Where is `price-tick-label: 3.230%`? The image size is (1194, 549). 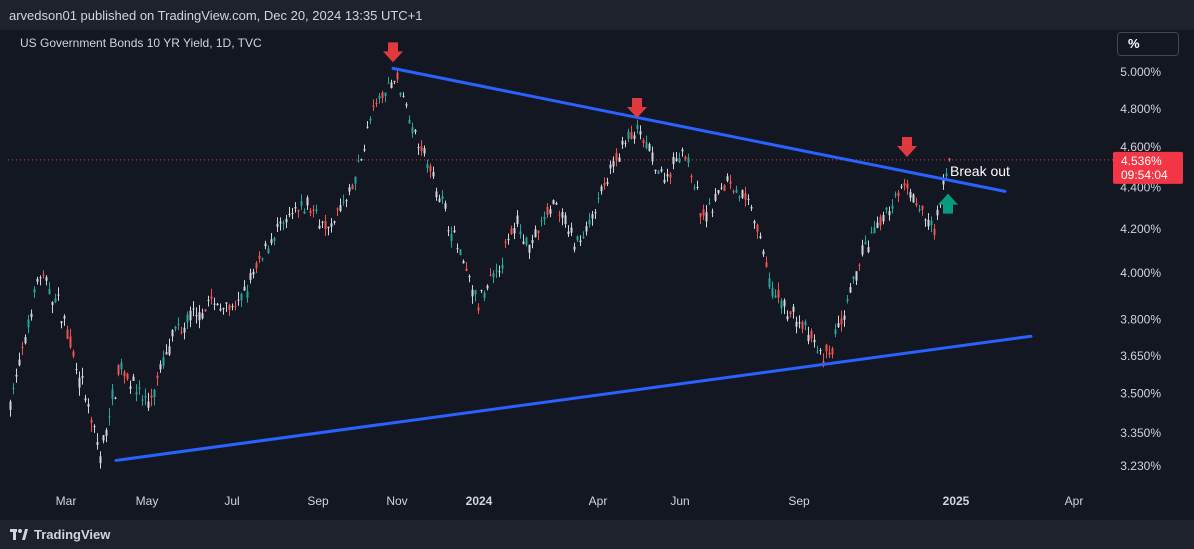
price-tick-label: 3.230% is located at coordinates (1140, 466).